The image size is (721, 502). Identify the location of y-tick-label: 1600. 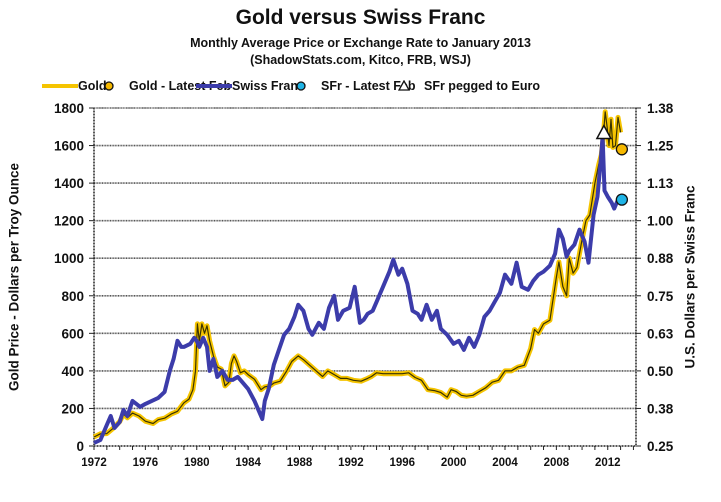
(69, 146).